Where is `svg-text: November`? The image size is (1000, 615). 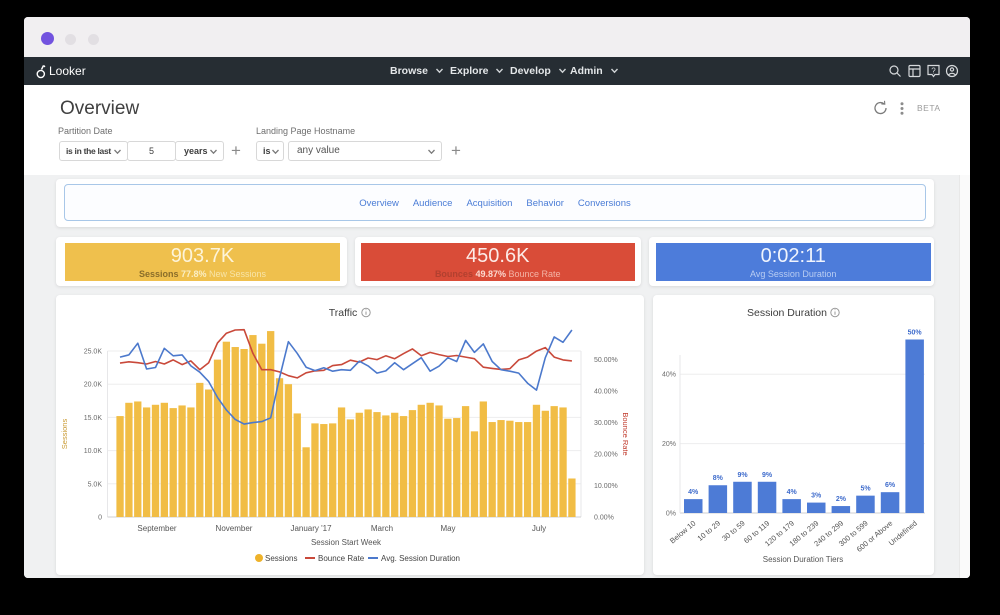
svg-text: November is located at coordinates (234, 528).